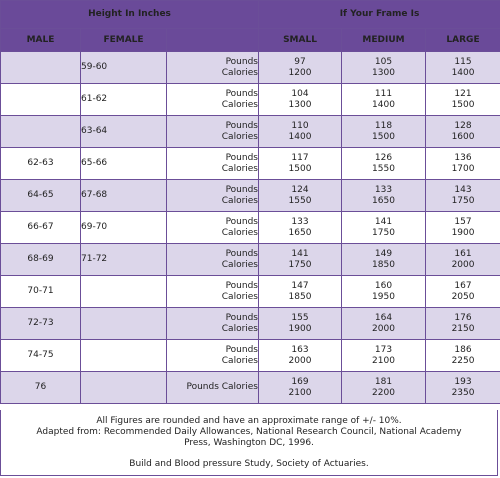  I want to click on footnote-source-2: Press, Washington DC, 1996., so click(249, 443).